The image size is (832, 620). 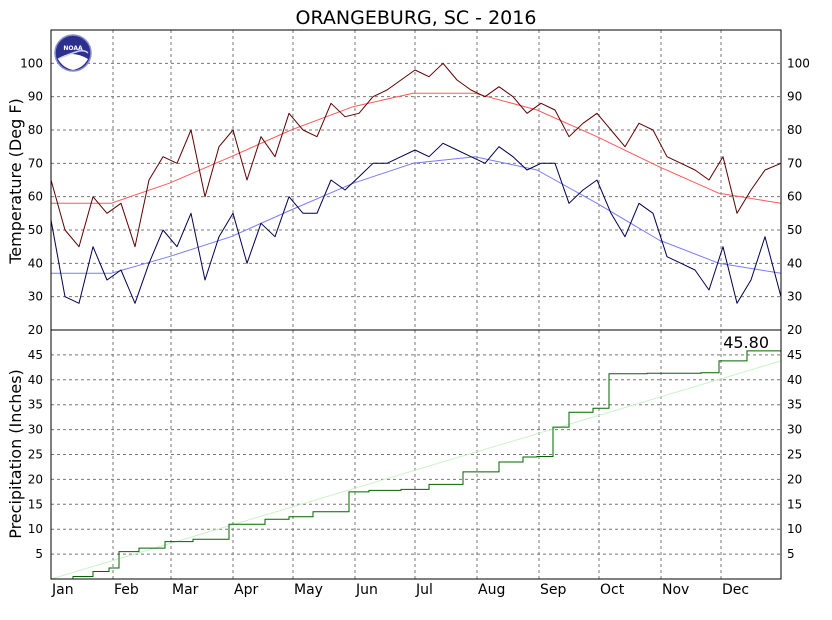 What do you see at coordinates (794, 230) in the screenshot?
I see `temperature-tick-label-right: 50` at bounding box center [794, 230].